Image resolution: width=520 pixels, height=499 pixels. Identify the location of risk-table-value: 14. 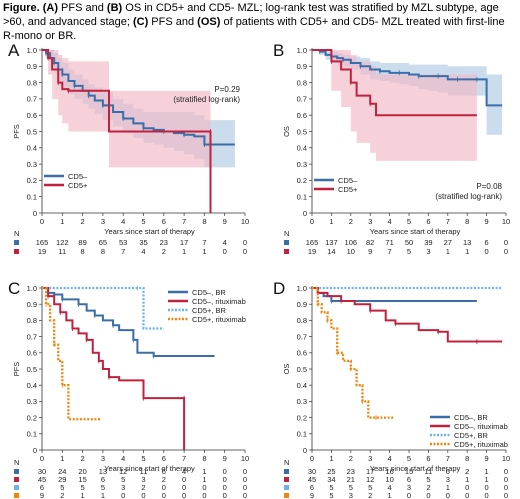
(331, 251).